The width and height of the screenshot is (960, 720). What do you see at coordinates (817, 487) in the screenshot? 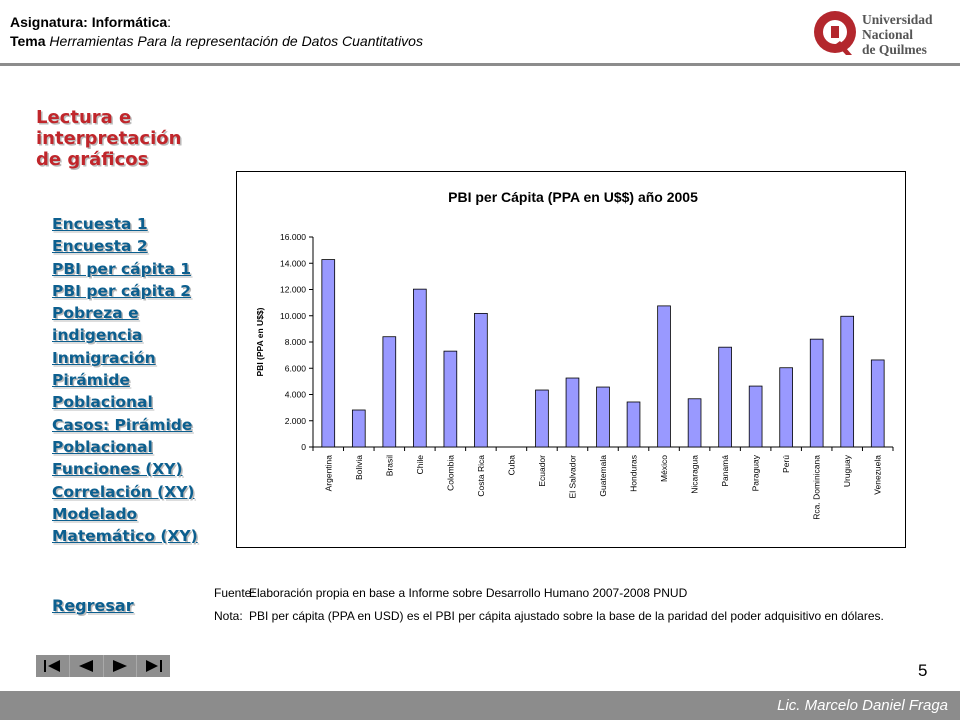
I see `x-tick-label: Rca. Dominicana` at bounding box center [817, 487].